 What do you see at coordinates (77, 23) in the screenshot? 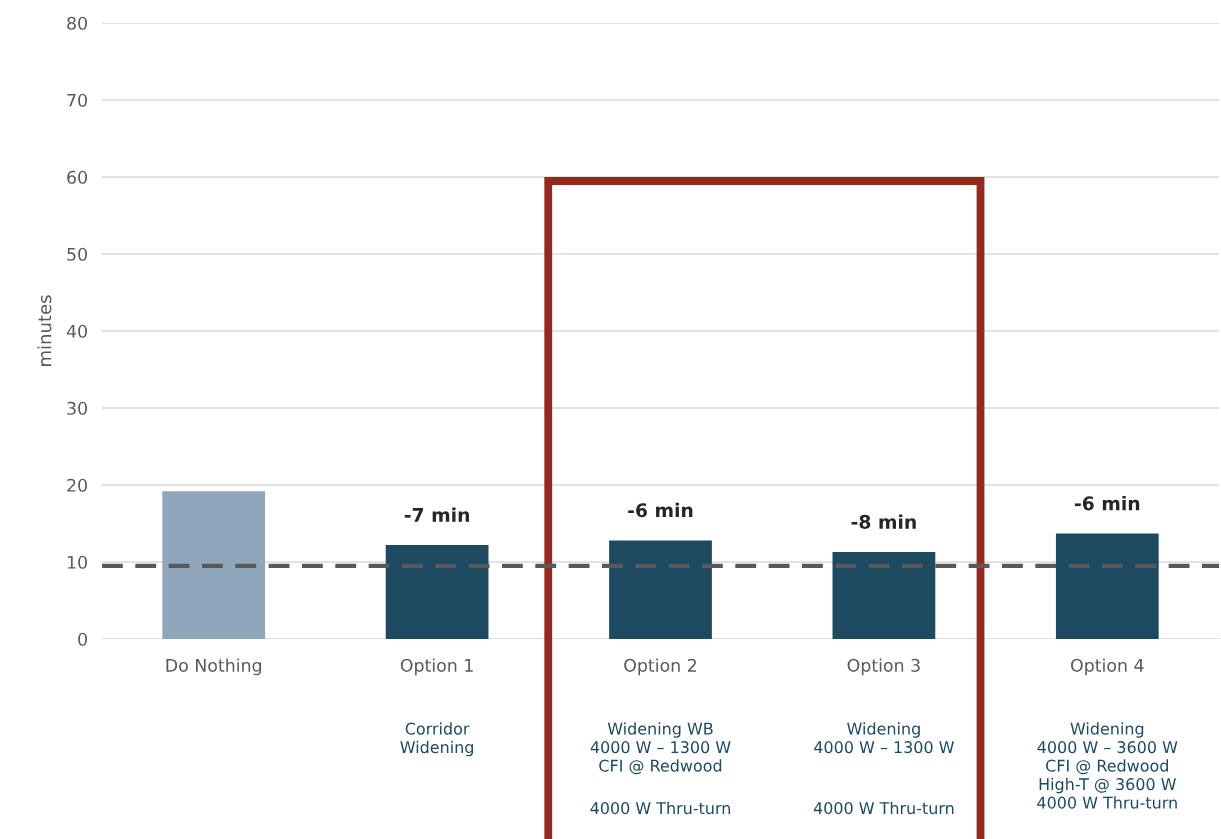
I see `y-tick-label: 80` at bounding box center [77, 23].